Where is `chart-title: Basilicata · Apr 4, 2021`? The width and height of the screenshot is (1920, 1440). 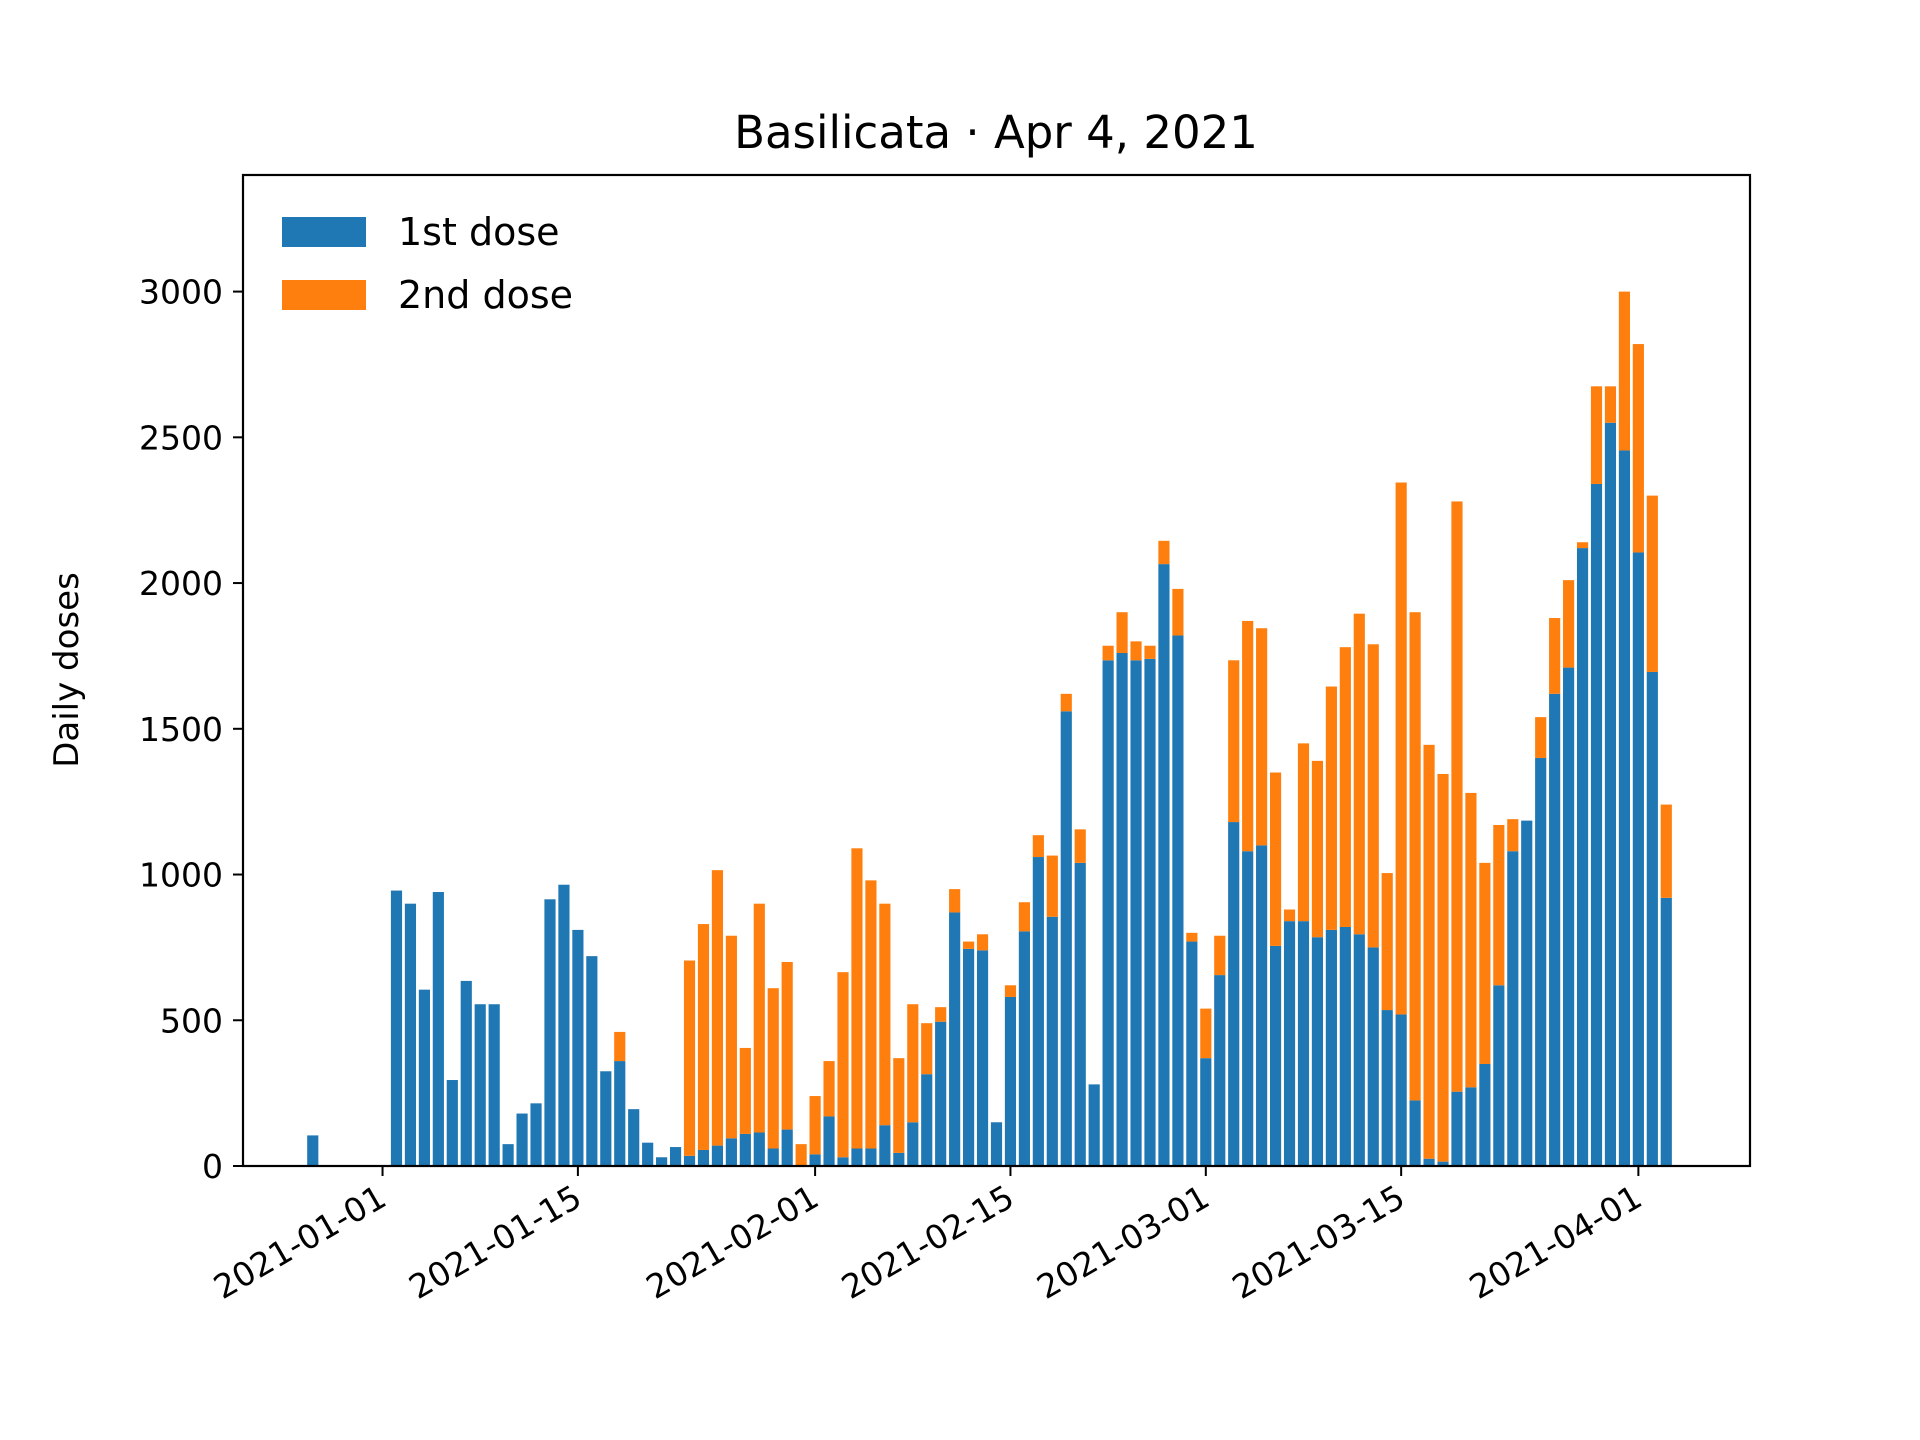
chart-title: Basilicata · Apr 4, 2021 is located at coordinates (996, 132).